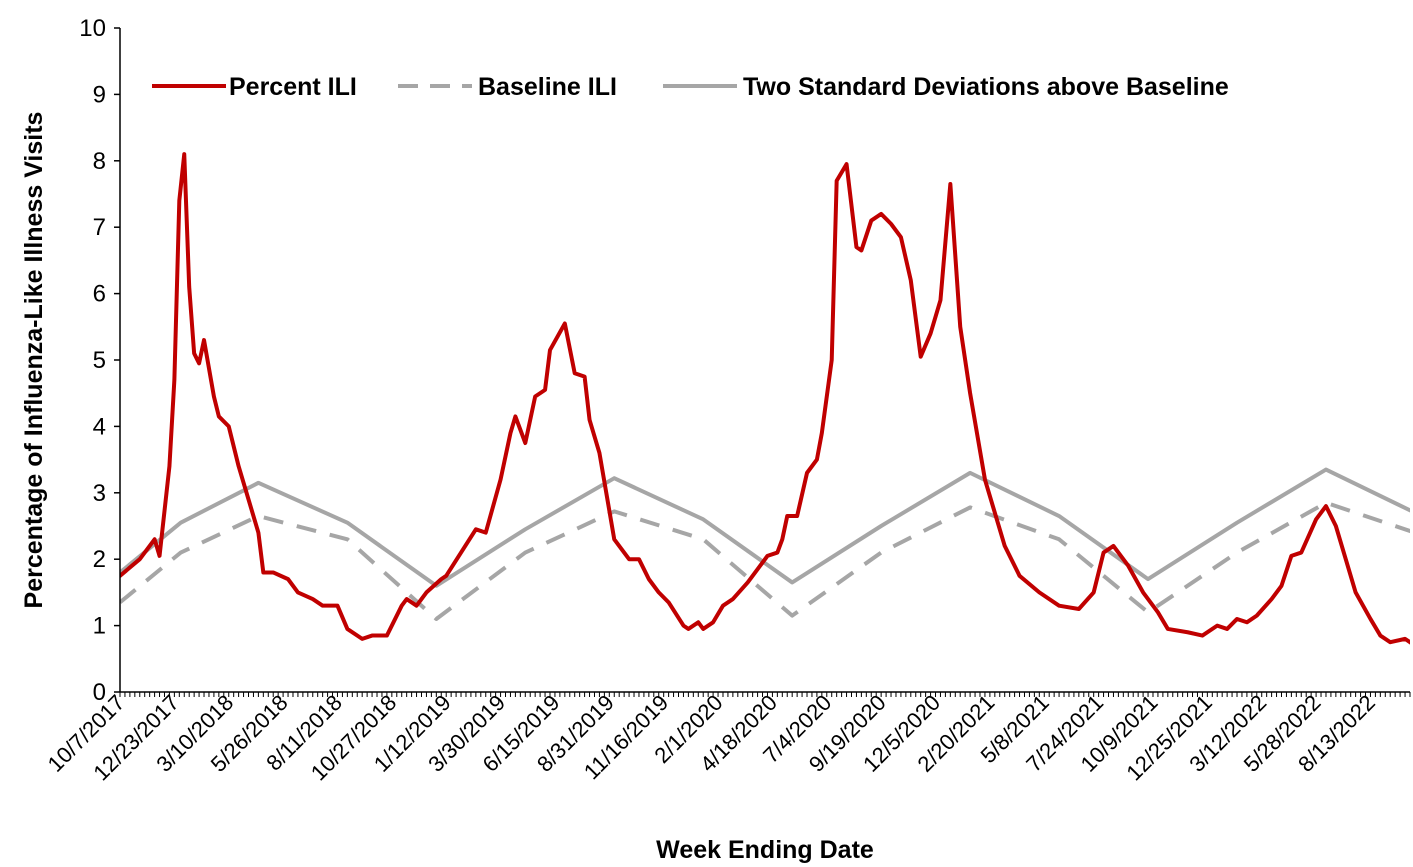 This screenshot has width=1413, height=867. What do you see at coordinates (293, 87) in the screenshot?
I see `legend-label-percent-ili: Percent ILI` at bounding box center [293, 87].